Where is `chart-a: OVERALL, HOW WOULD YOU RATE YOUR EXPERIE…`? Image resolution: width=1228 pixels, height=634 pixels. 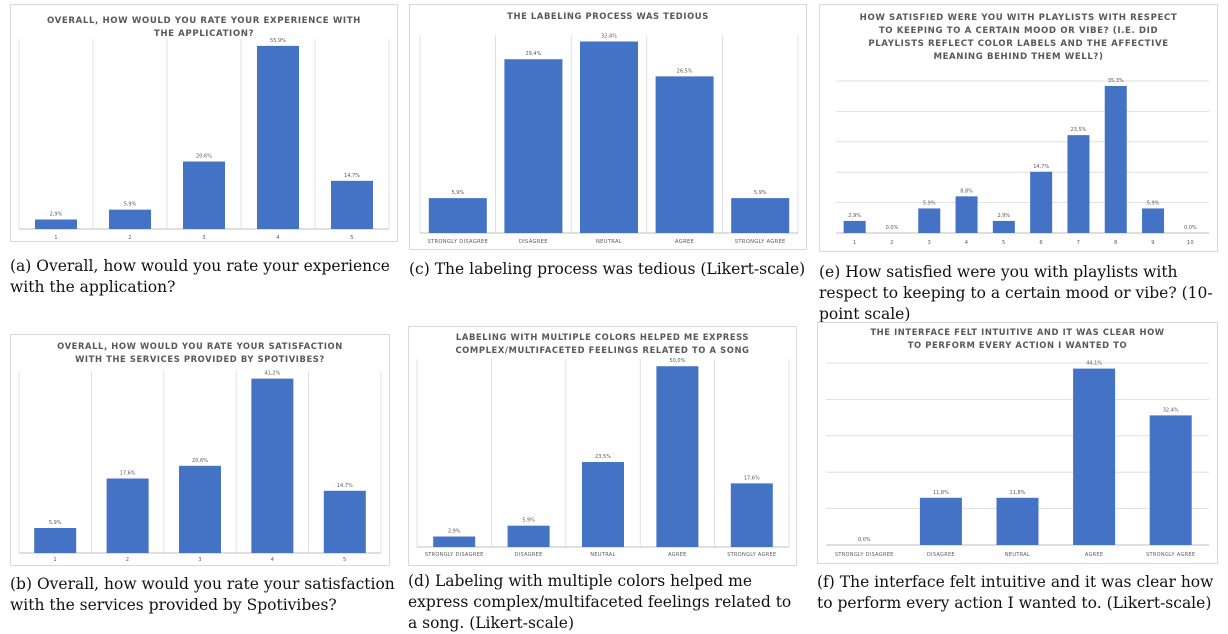
chart-a: OVERALL, HOW WOULD YOU RATE YOUR EXPERIE… is located at coordinates (204, 128).